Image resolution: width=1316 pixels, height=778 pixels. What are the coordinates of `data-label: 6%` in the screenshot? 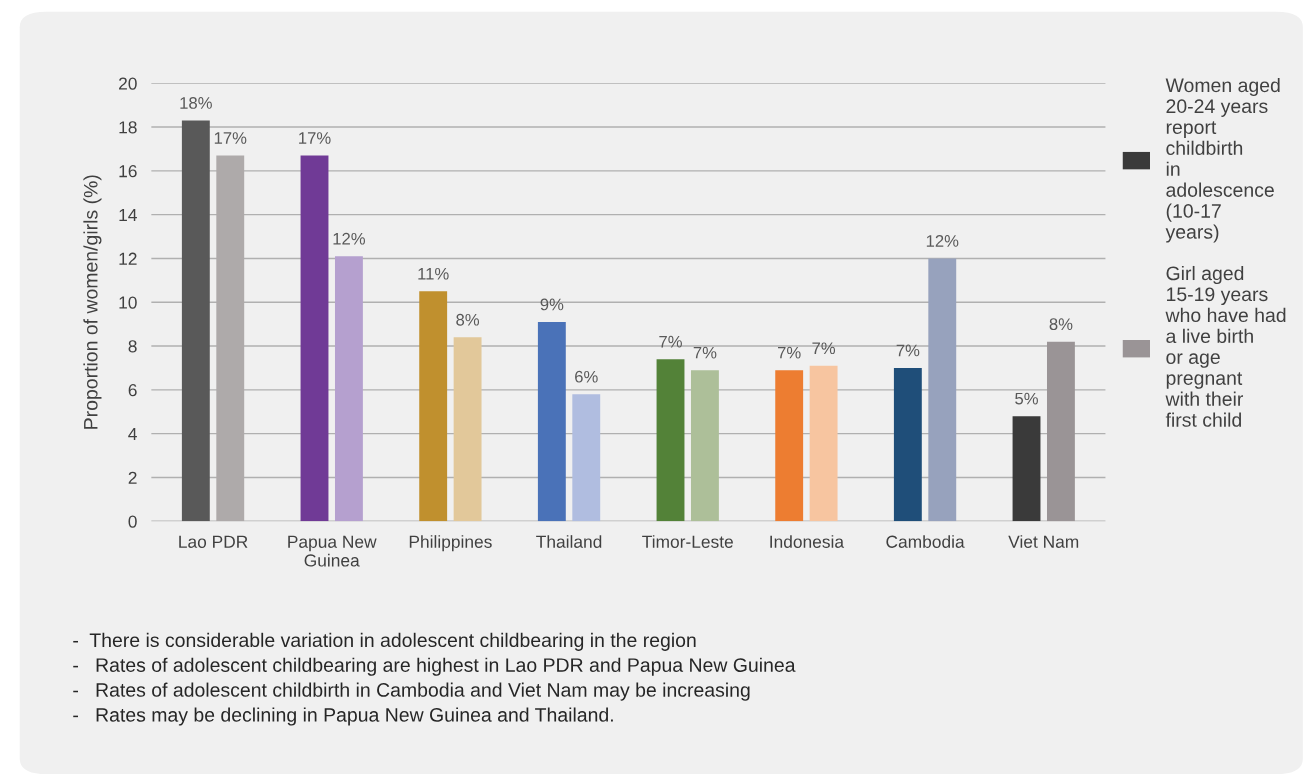 It's located at (586, 376).